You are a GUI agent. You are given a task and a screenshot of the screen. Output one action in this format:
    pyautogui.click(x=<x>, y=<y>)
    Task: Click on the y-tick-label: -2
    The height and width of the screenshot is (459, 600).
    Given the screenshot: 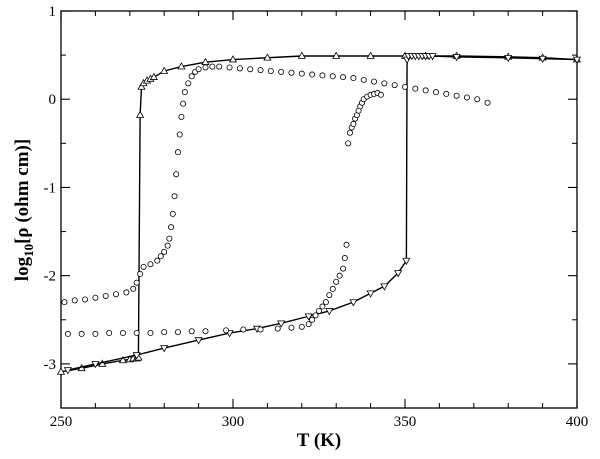 What is the action you would take?
    pyautogui.click(x=50, y=277)
    